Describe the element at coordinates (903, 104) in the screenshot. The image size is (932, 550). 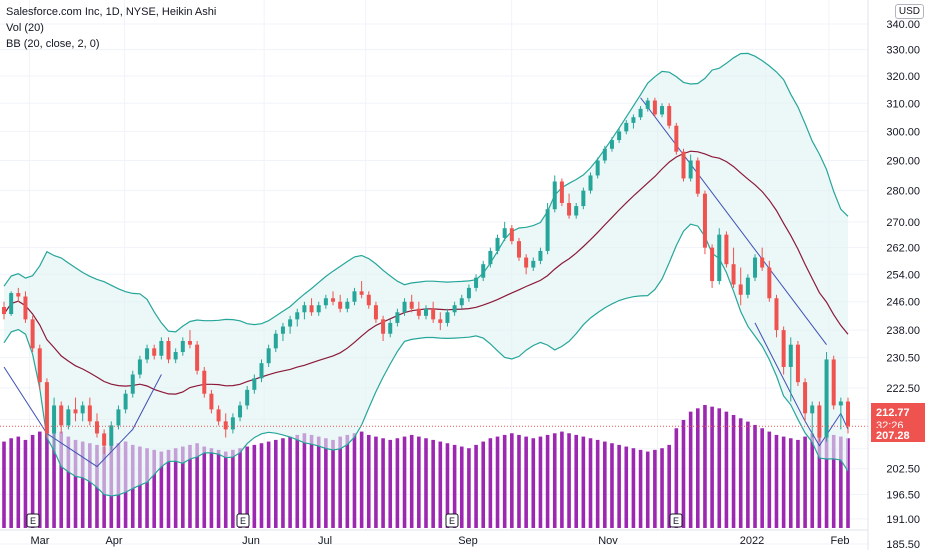
I see `y-tick-label: 310.00` at that location.